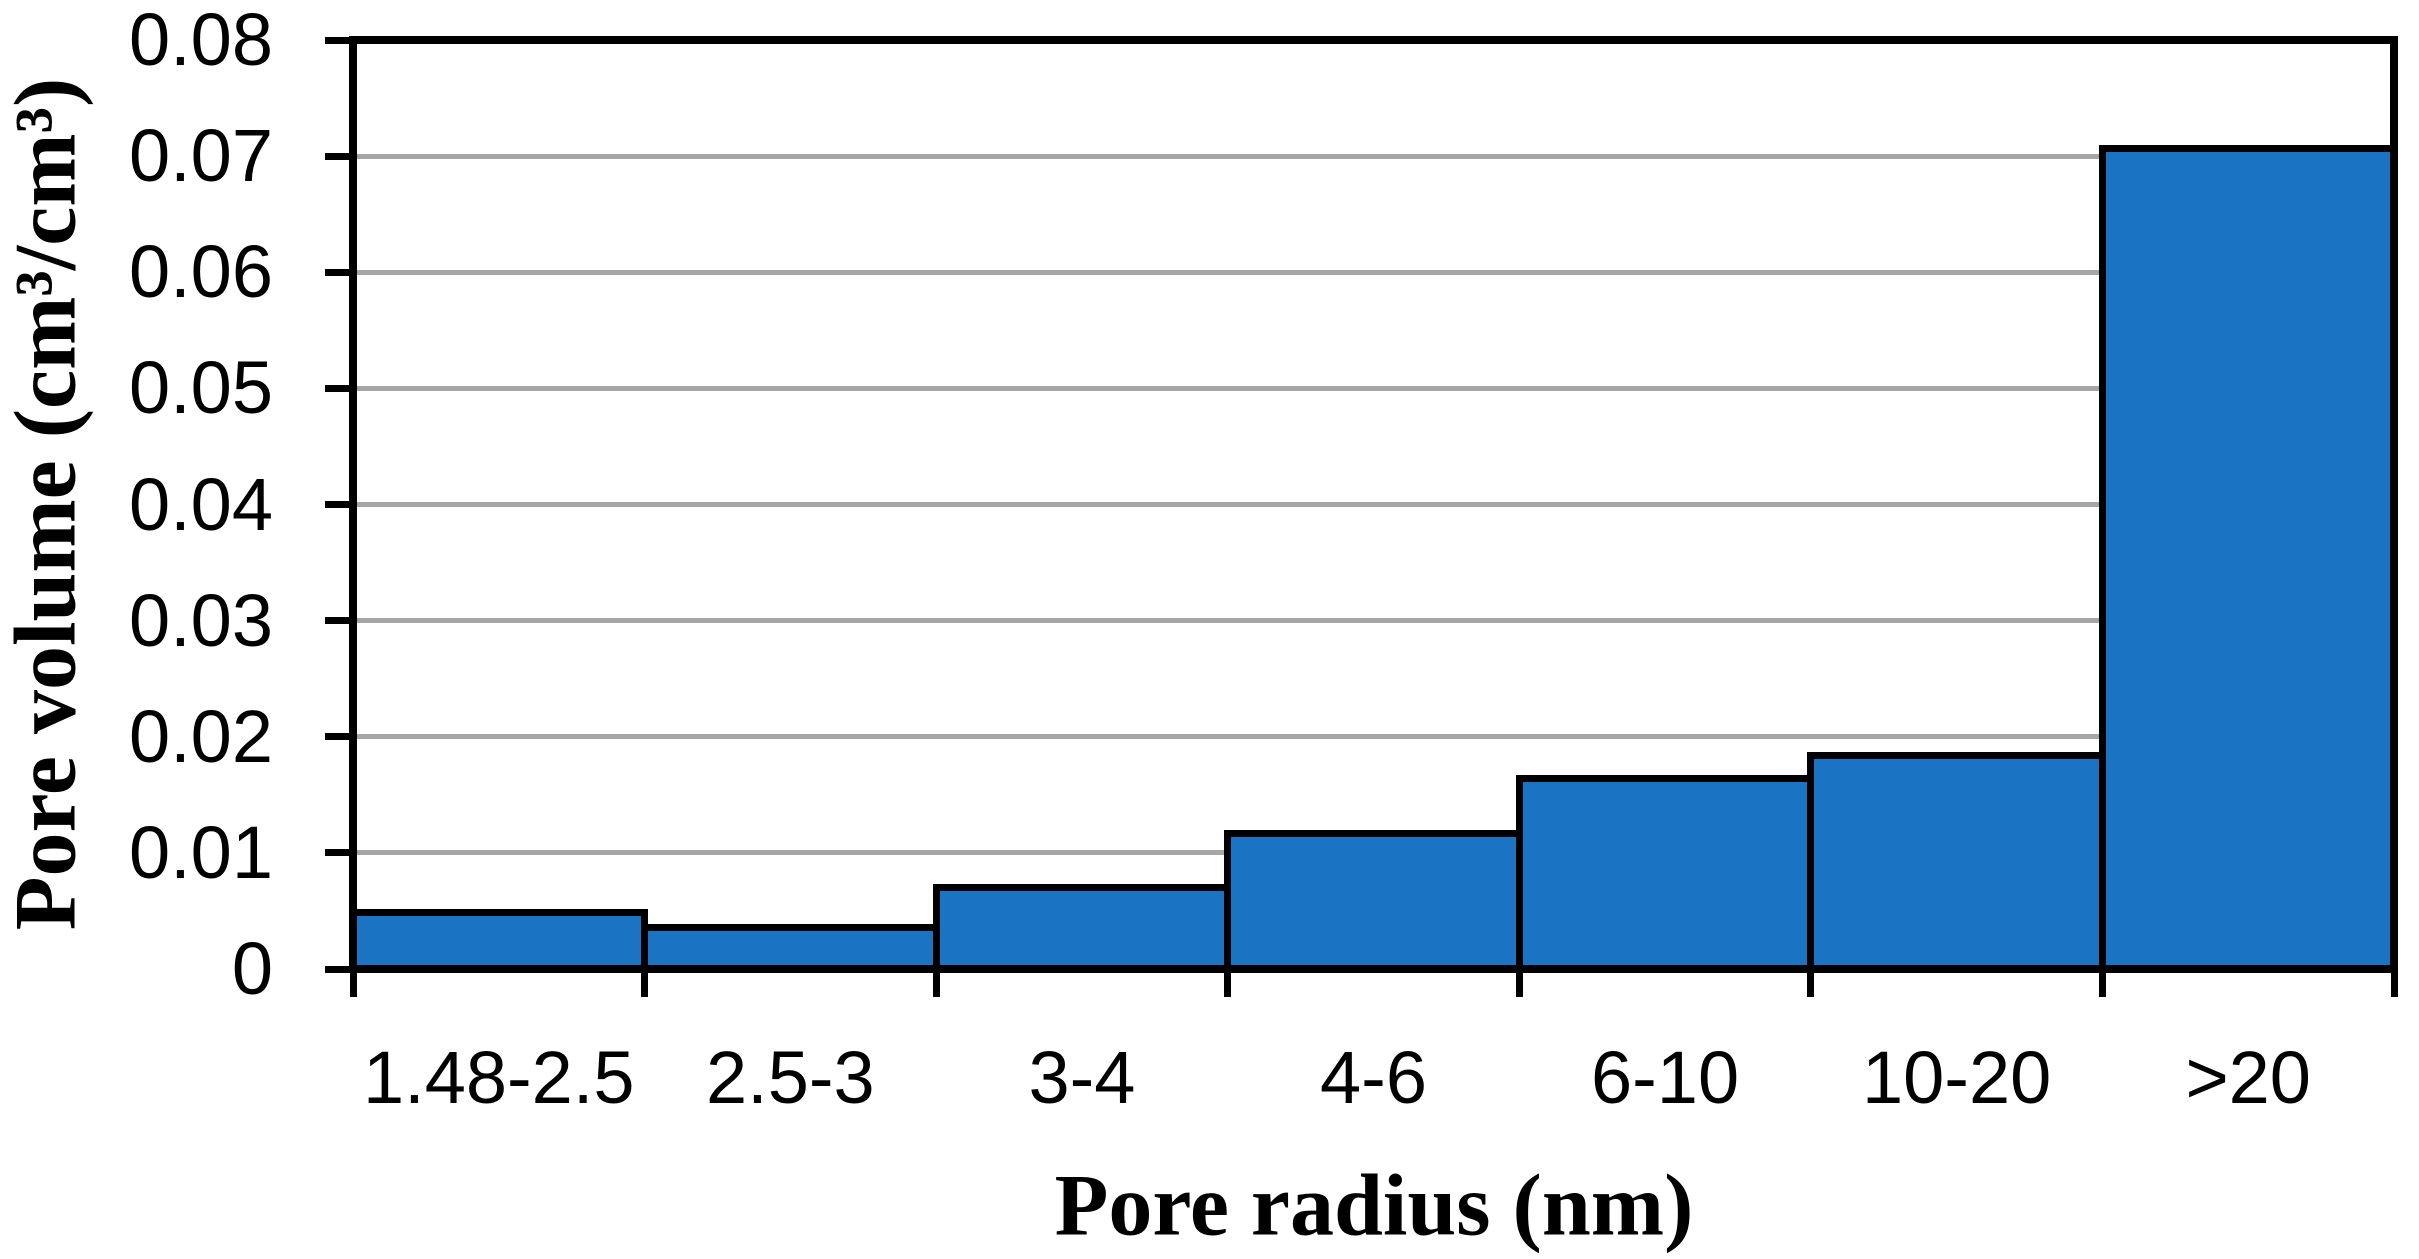 The image size is (2419, 1259). I want to click on x-axis-title: Pore radius (nm), so click(1374, 1206).